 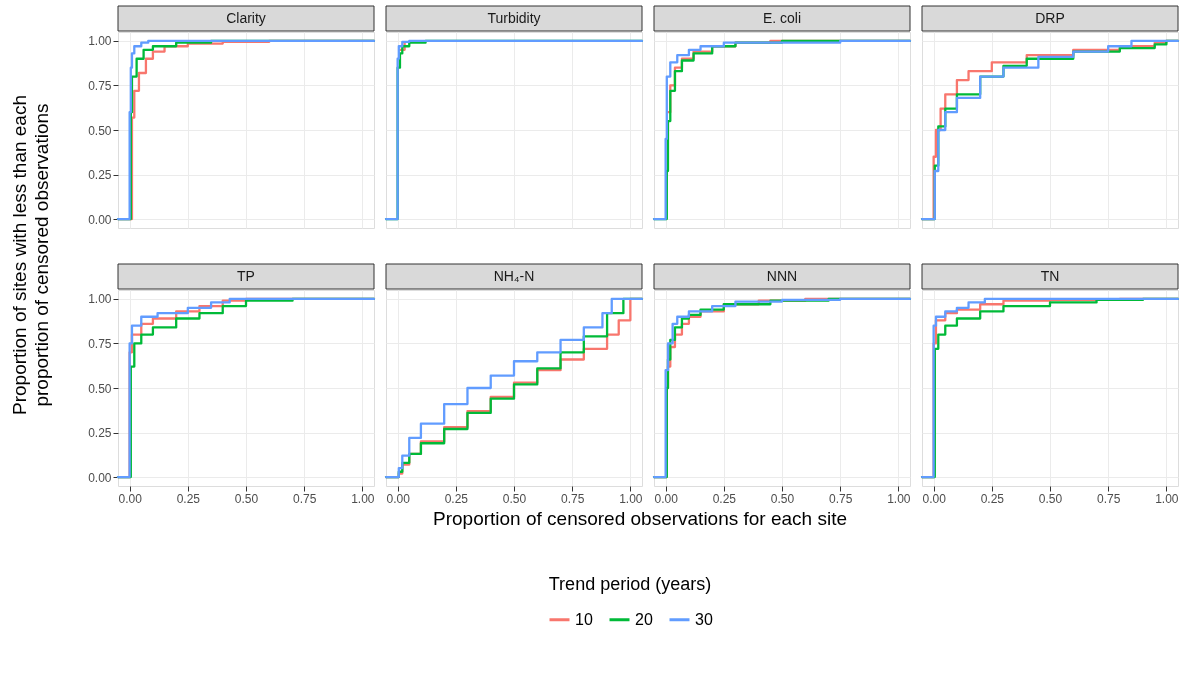 I want to click on chart-title: E. coli, so click(x=782, y=18).